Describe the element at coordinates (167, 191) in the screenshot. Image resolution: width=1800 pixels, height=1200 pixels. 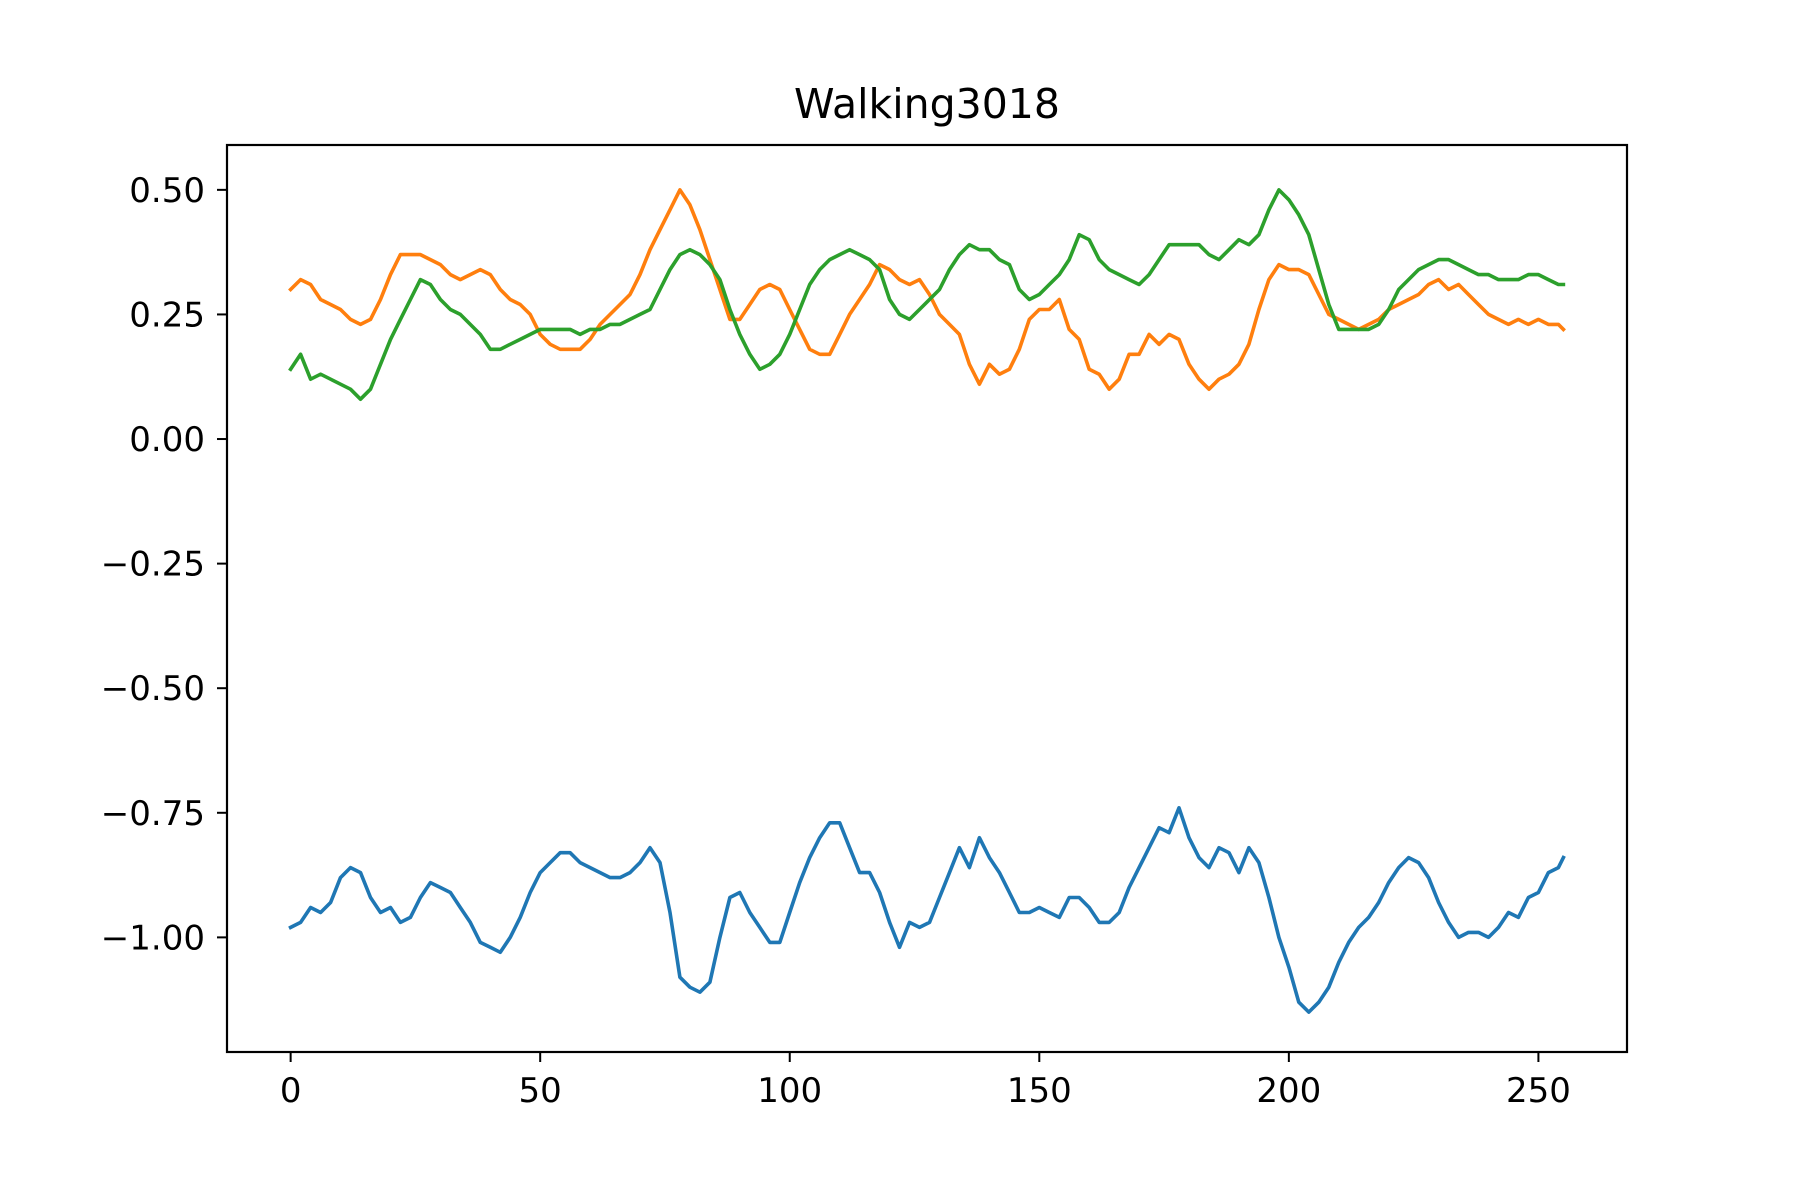
I see `y-tick-label: 0.50` at that location.